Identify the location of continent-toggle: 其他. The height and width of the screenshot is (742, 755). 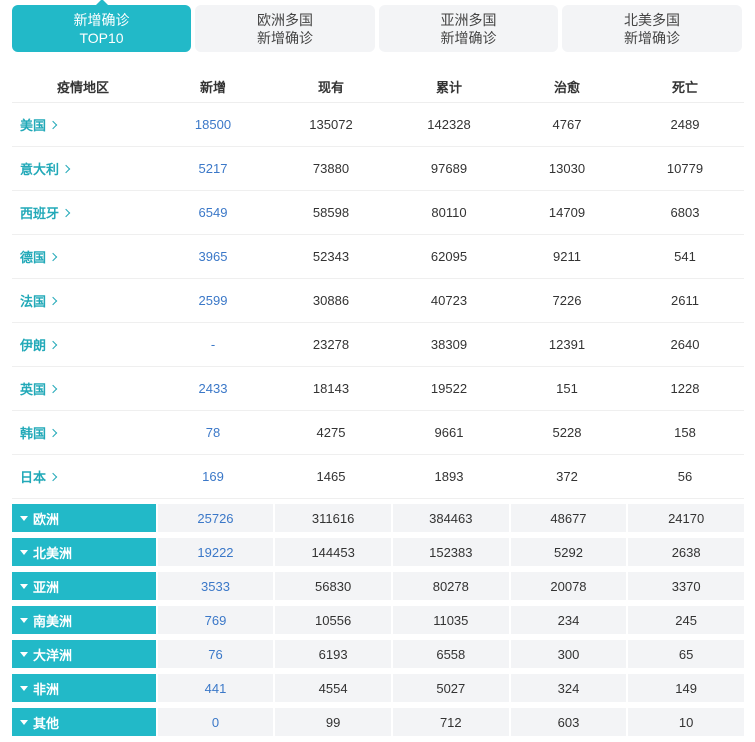
(84, 722).